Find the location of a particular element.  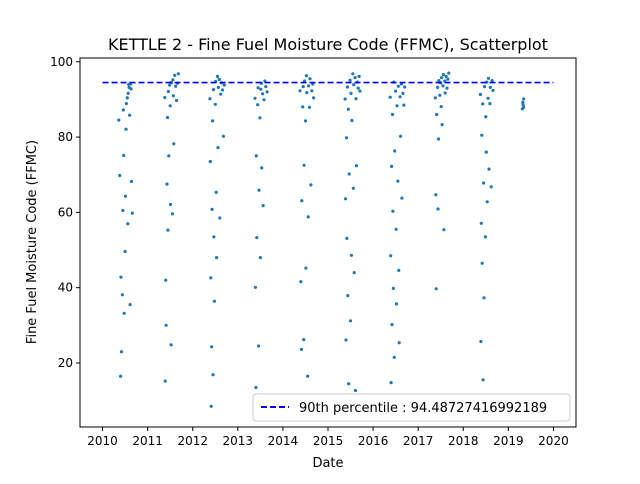

y-tick-label: 60 is located at coordinates (65, 212).